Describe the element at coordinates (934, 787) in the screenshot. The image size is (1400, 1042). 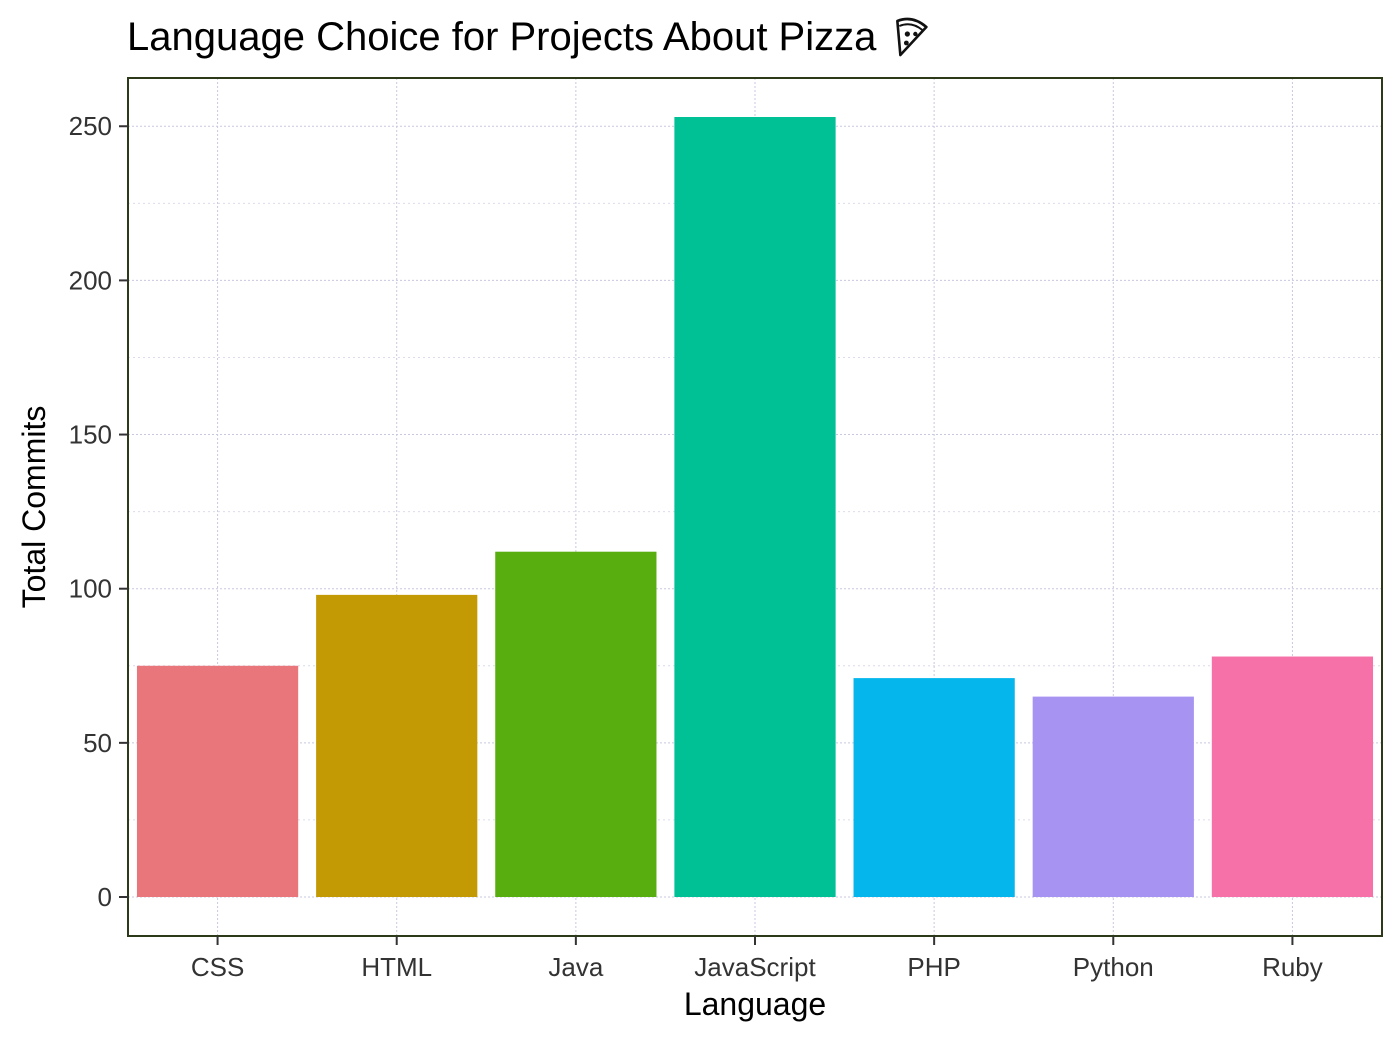
I see `bar-php` at that location.